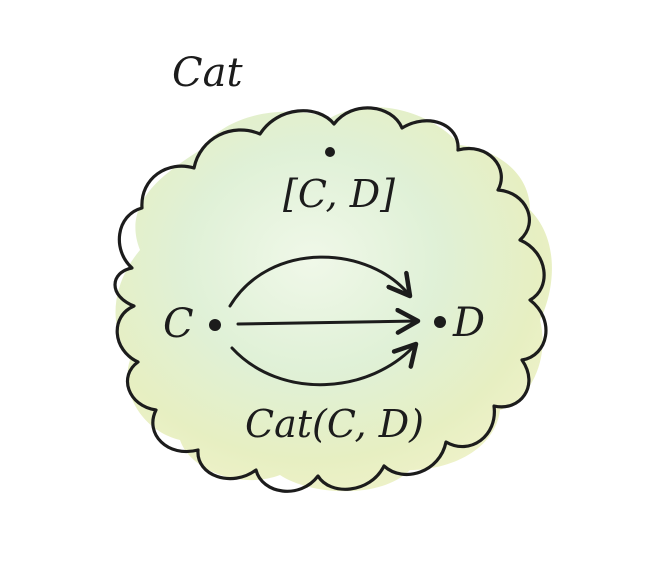  What do you see at coordinates (324, 364) in the screenshot?
I see `functor-arrow-lower` at bounding box center [324, 364].